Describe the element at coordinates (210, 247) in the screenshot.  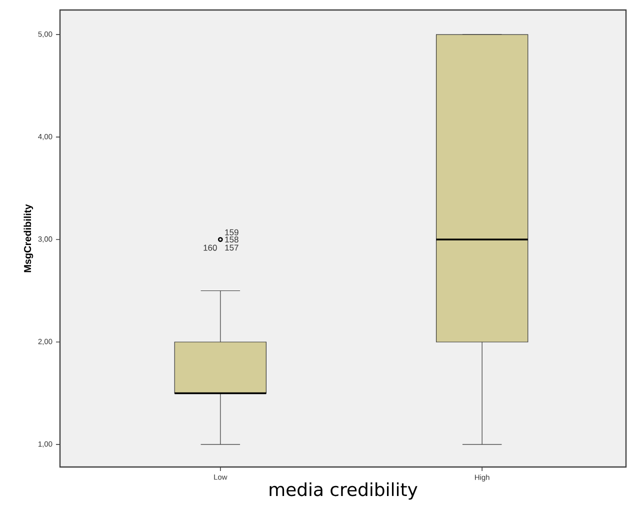
I see `annotation: 160` at that location.